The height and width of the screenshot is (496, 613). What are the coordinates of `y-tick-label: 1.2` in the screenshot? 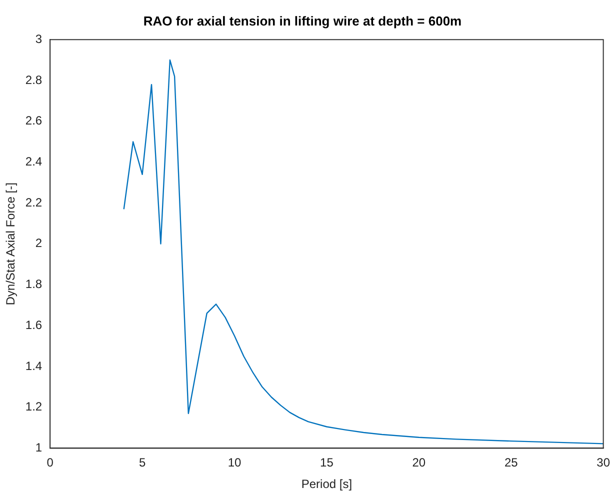 It's located at (33, 407).